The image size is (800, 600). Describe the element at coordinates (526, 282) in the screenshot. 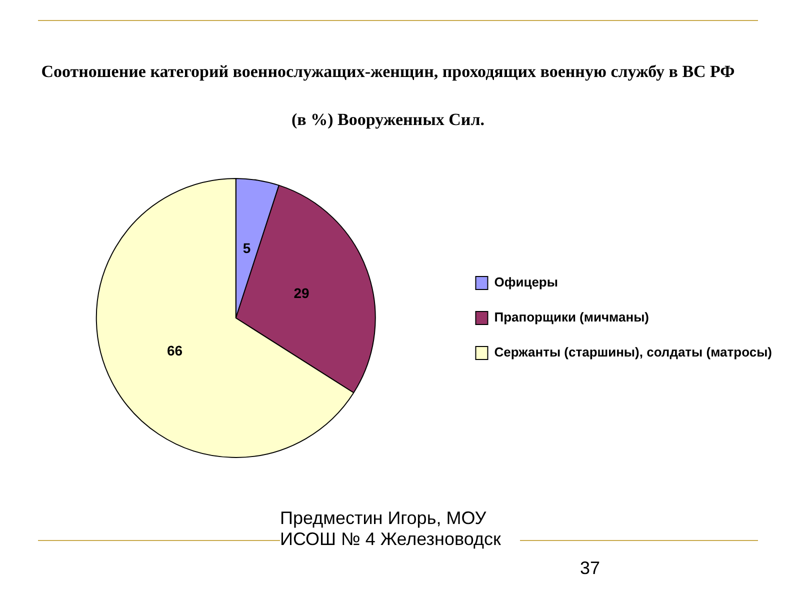

I see `legend-label: Офицеры` at that location.